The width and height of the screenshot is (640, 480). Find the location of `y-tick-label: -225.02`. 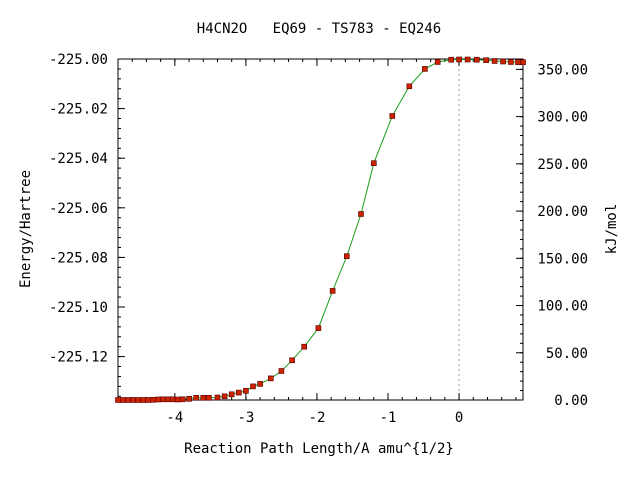

y-tick-label: -225.02 is located at coordinates (78, 110).